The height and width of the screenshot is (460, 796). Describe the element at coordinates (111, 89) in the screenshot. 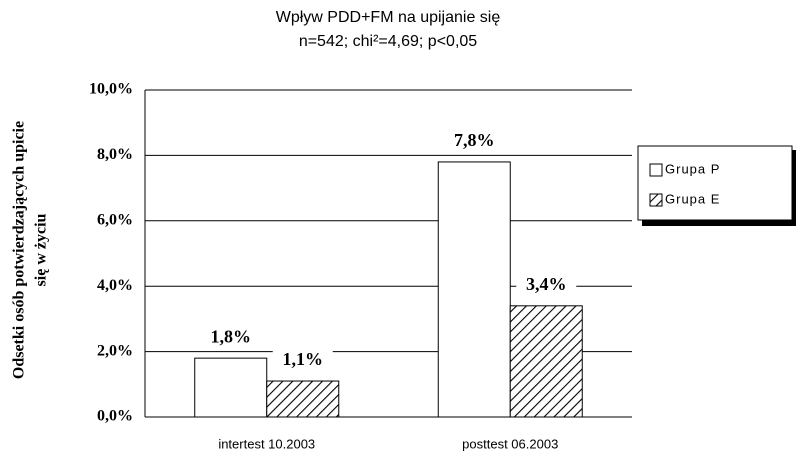

I see `y-tick-label: 10,0%` at that location.